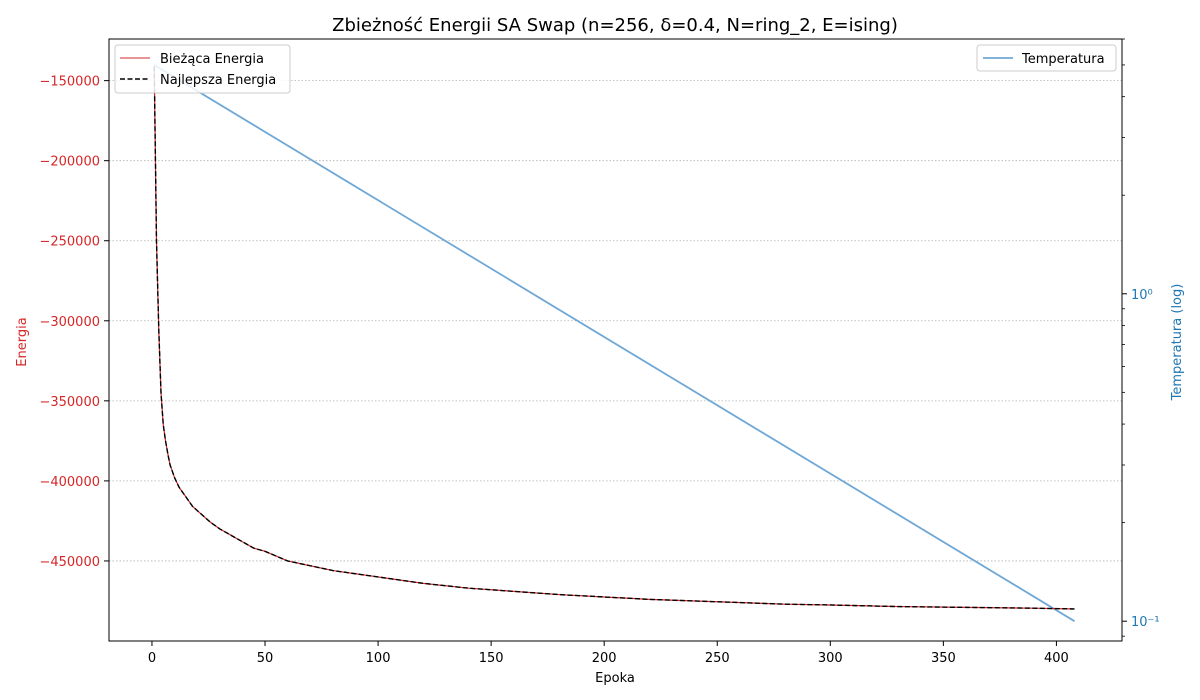 The image size is (1200, 700). What do you see at coordinates (69, 242) in the screenshot?
I see `y-tick-label: −250000` at bounding box center [69, 242].